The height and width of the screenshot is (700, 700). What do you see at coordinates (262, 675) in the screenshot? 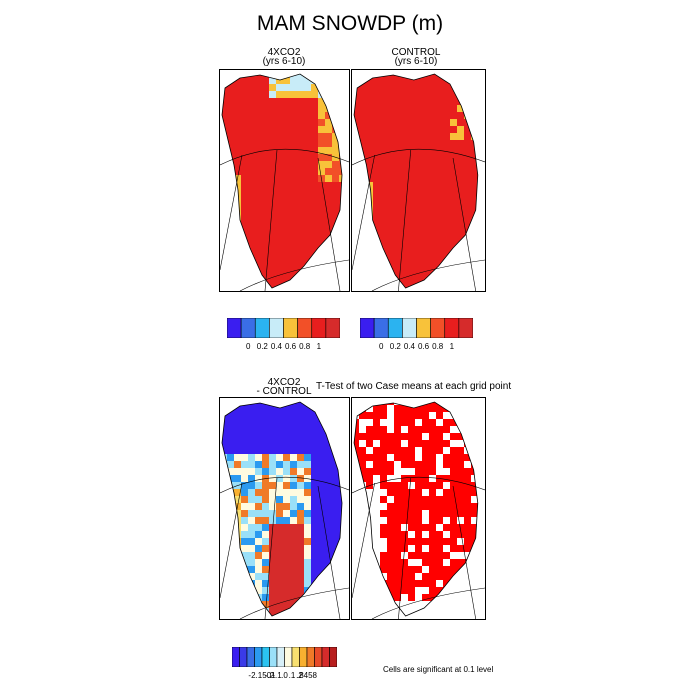
I see `colorbar-tick-label: -2.1501` at bounding box center [262, 675].